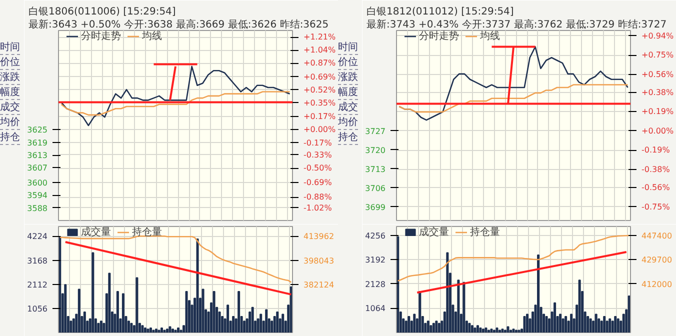 The image size is (676, 336). I want to click on chart-subtitle: 最新:3643 +0.50% 今开:3638 最高:3669 最低:3626 昨结:3625, so click(178, 24).